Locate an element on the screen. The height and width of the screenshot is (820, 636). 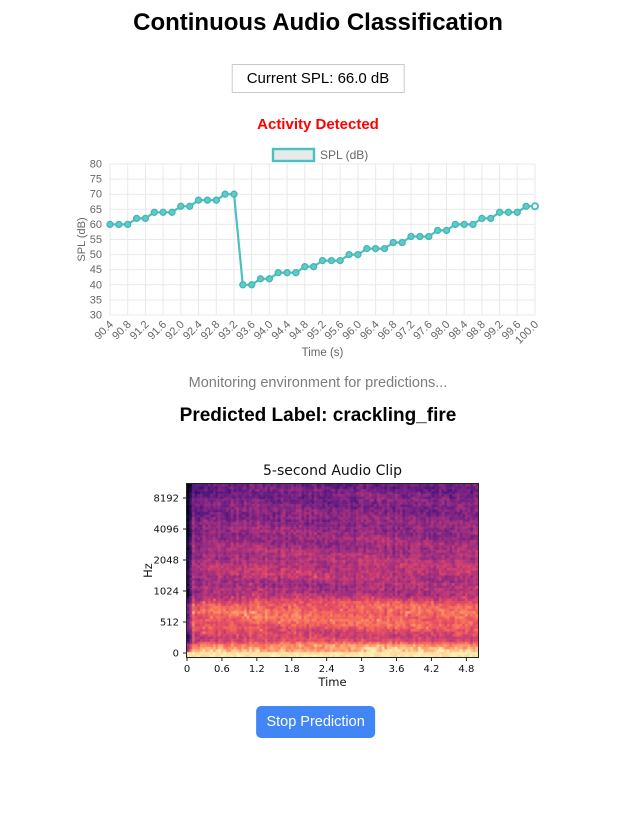
chart-grid is located at coordinates (322, 239).